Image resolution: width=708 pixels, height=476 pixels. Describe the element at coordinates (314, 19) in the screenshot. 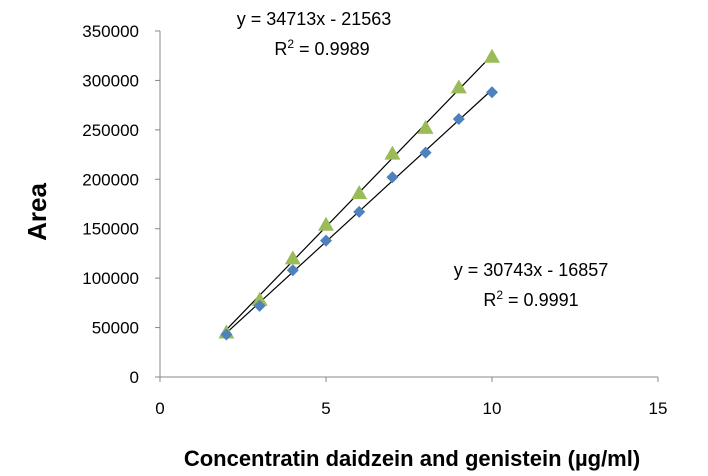

I see `equation-label-series-1: y = 34713x - 21563` at that location.